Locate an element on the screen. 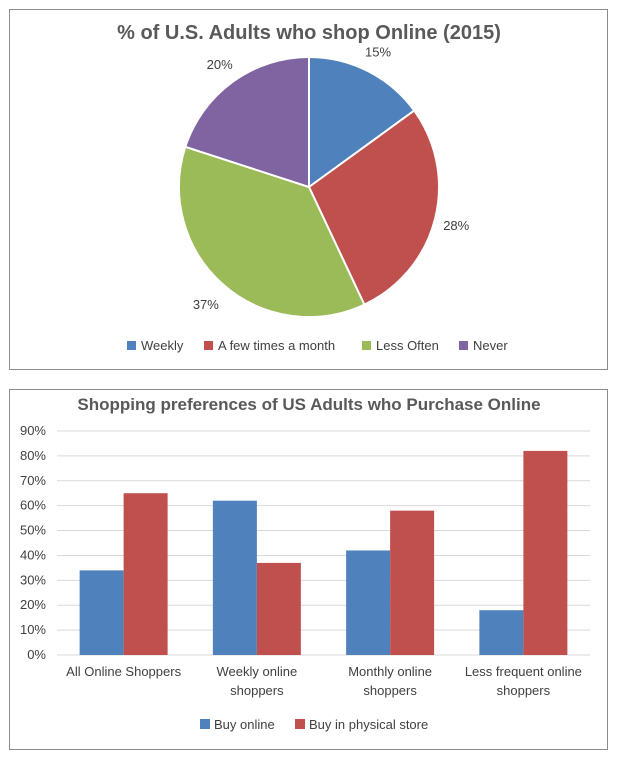 The image size is (621, 766). pie-slice-a-few-times-a-month is located at coordinates (373, 207).